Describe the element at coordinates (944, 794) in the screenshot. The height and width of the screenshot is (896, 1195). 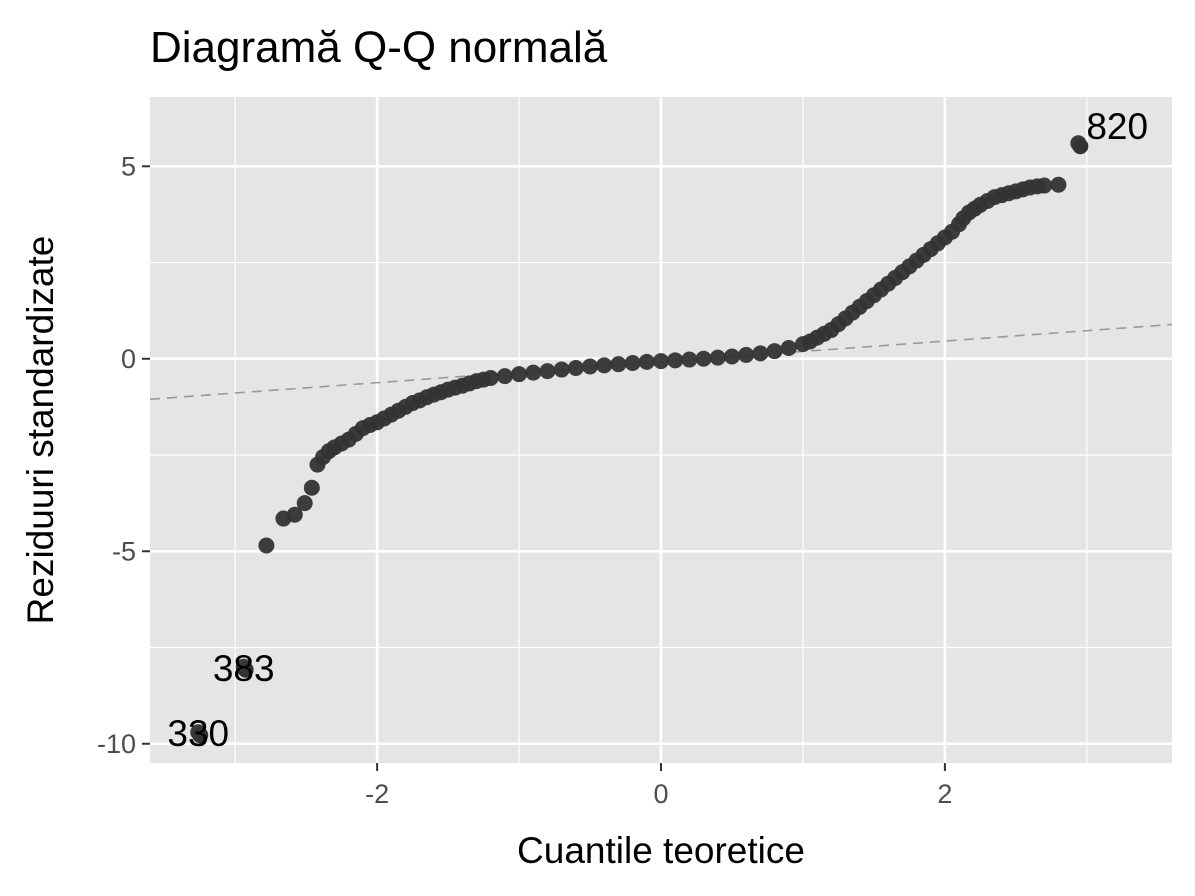
I see `x-tick-label: 2` at that location.